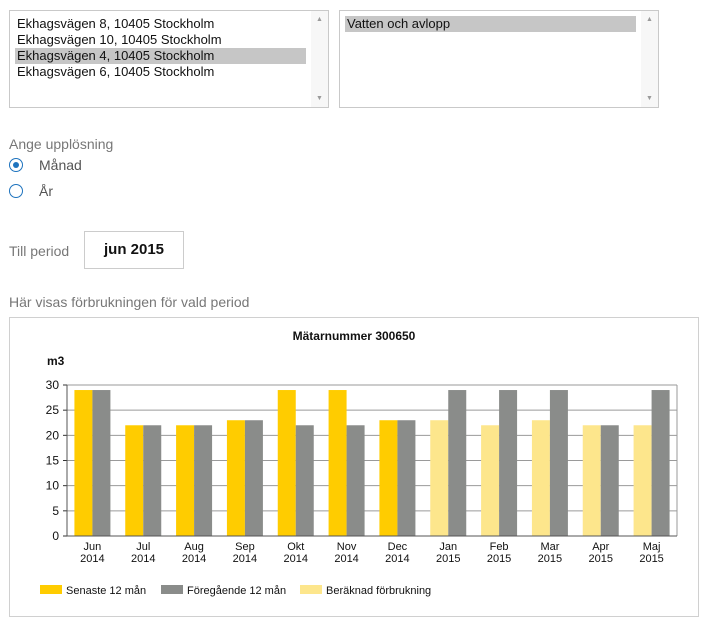  Describe the element at coordinates (39, 251) in the screenshot. I see `period-label: Till period` at that location.